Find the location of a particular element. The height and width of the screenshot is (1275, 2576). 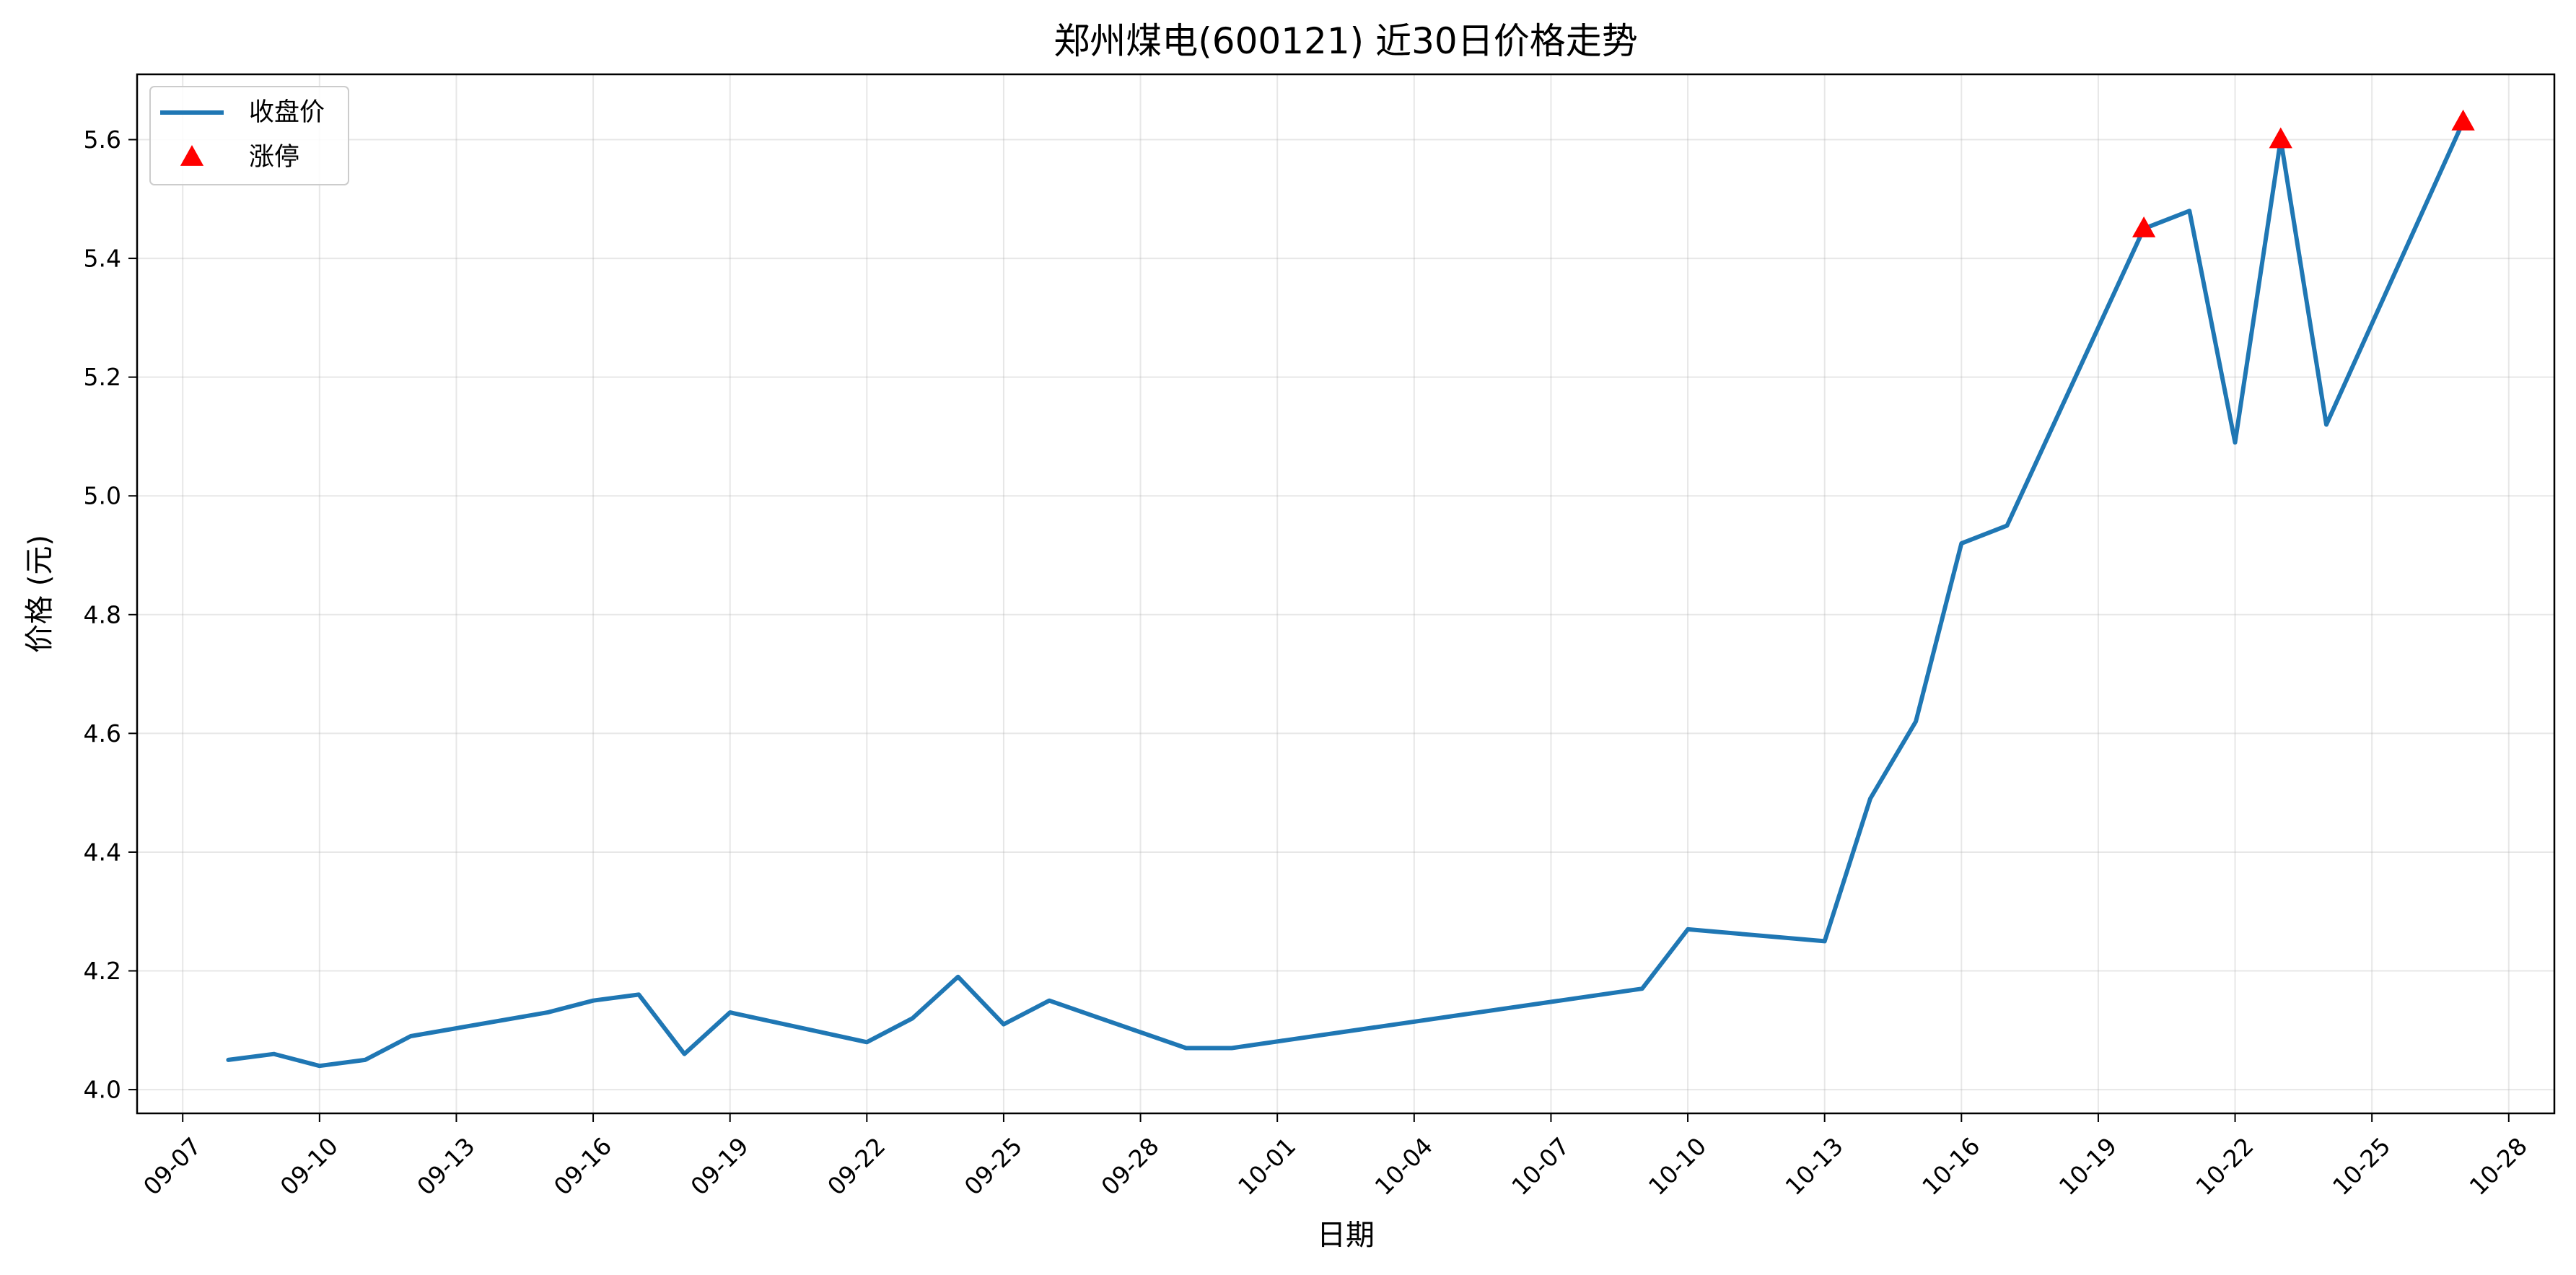

y-tick-label: 4.8 is located at coordinates (103, 614).